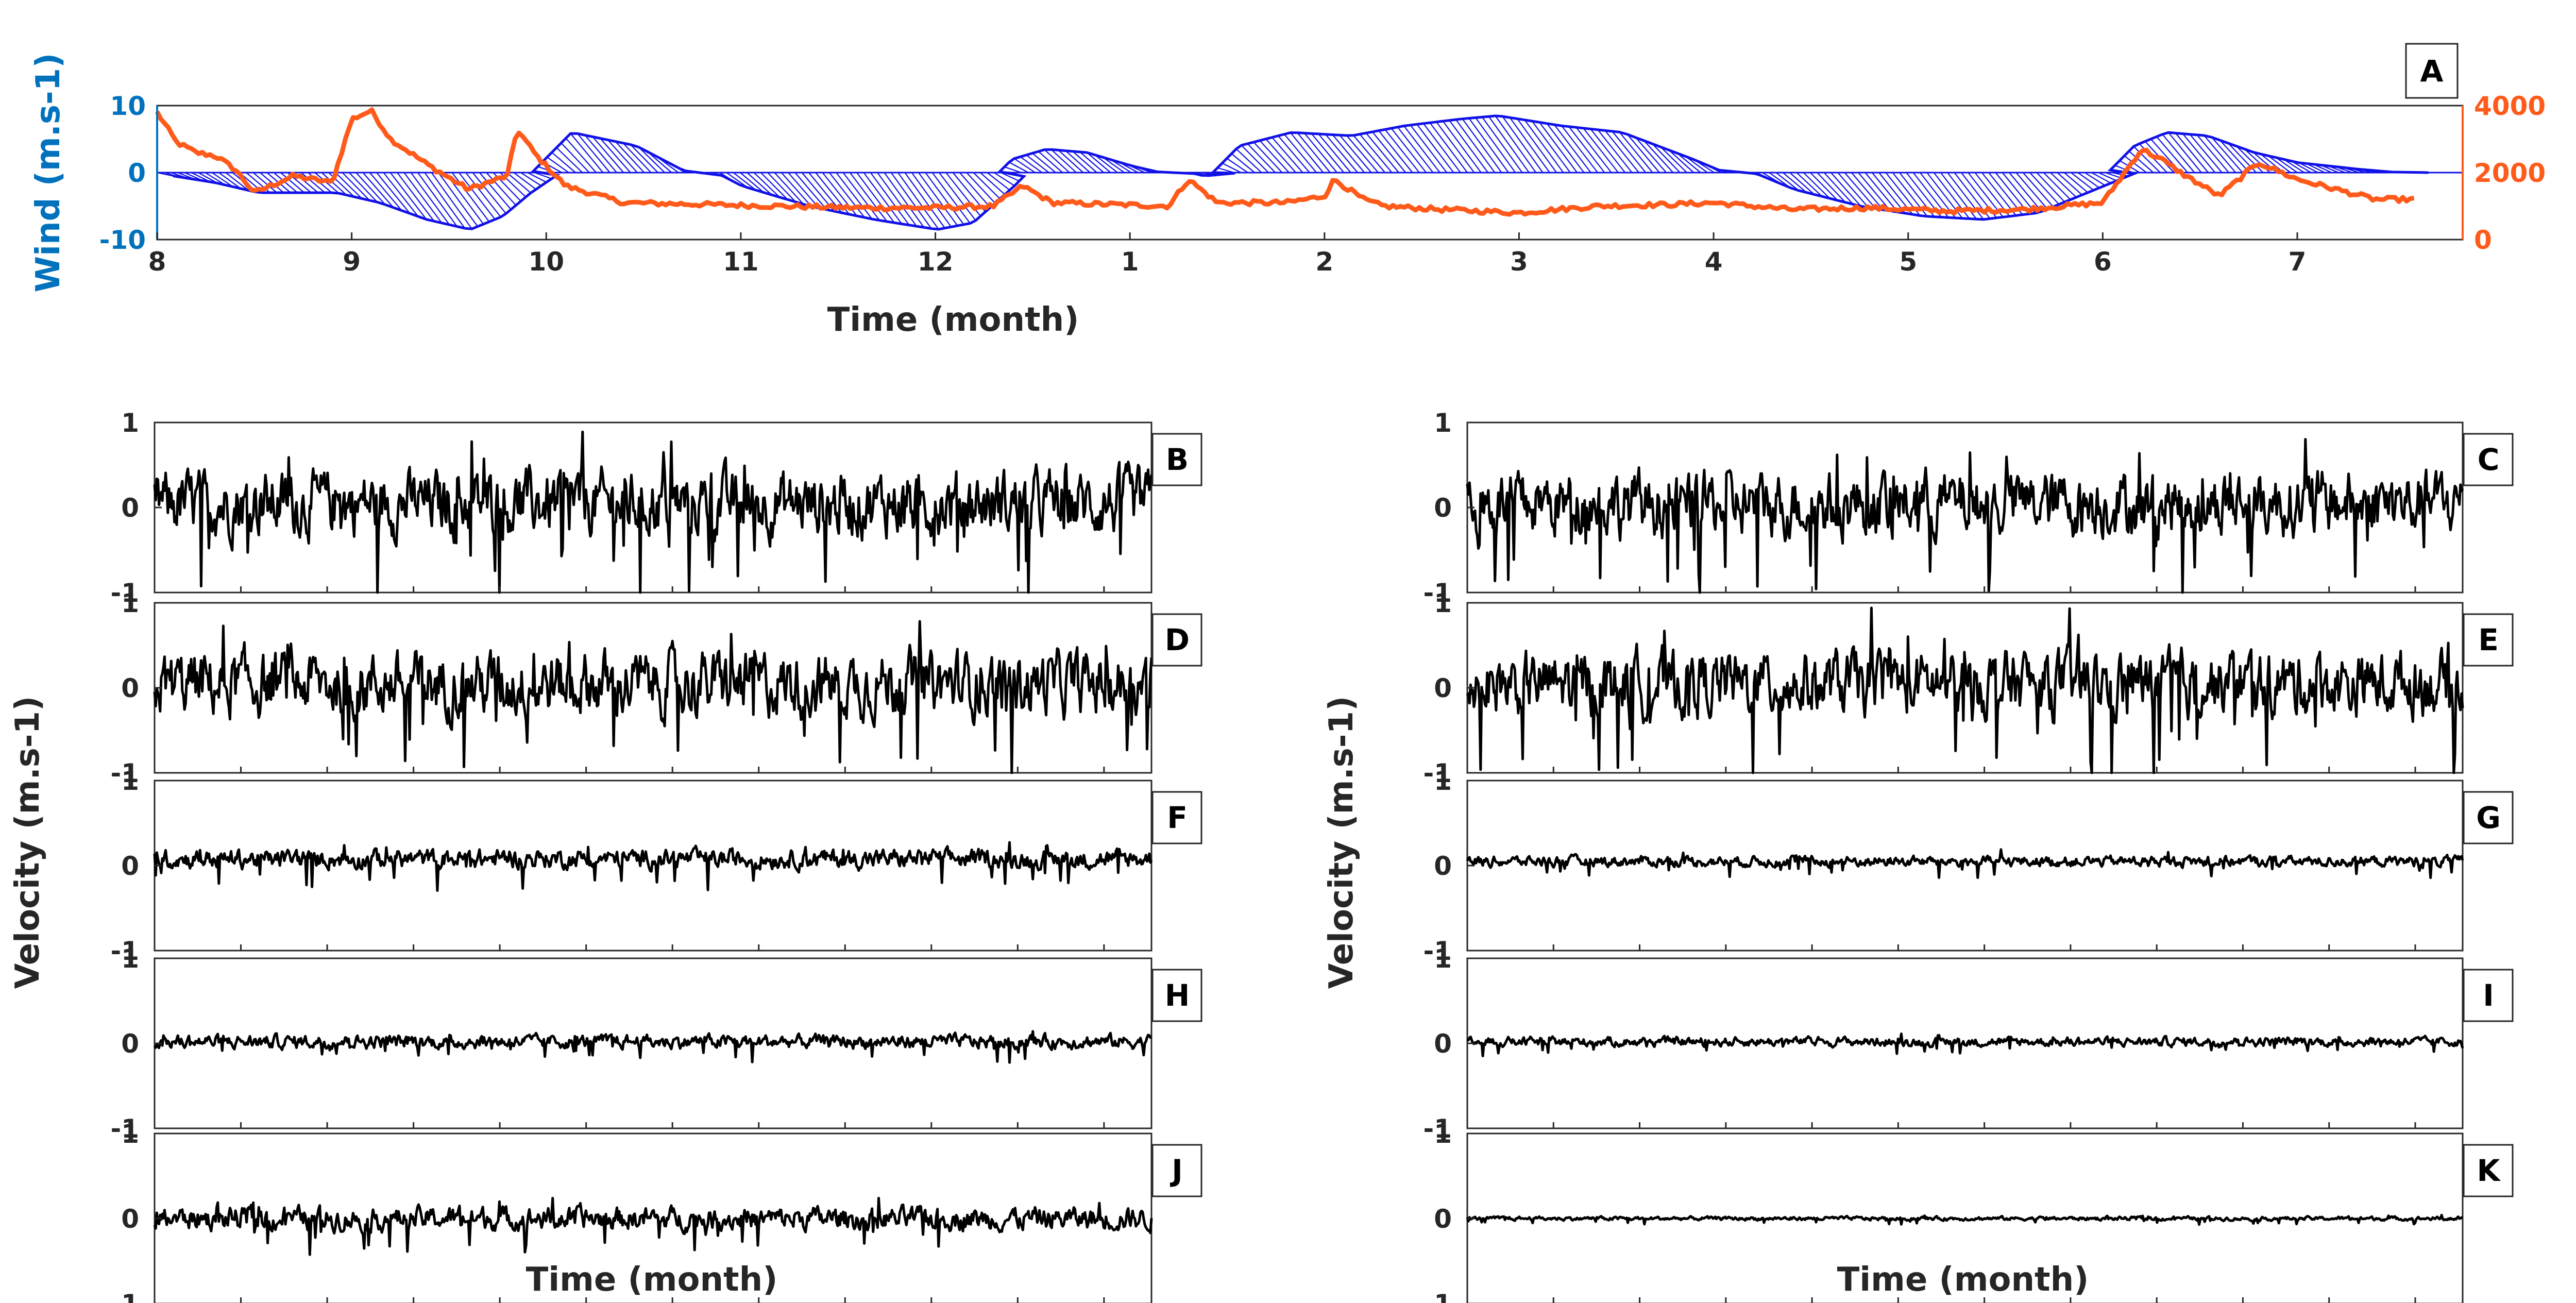  Describe the element at coordinates (352, 262) in the screenshot. I see `panel-a-xtick-label: 9` at that location.